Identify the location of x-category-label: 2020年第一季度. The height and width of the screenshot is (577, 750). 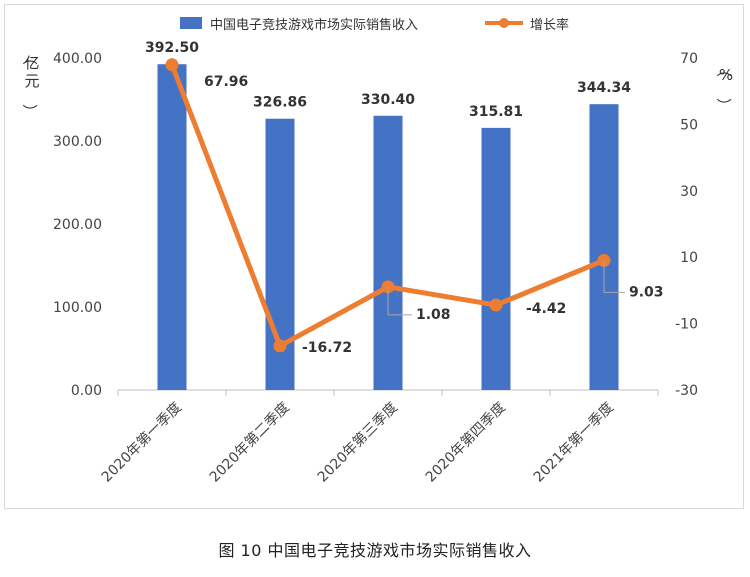
(141, 442).